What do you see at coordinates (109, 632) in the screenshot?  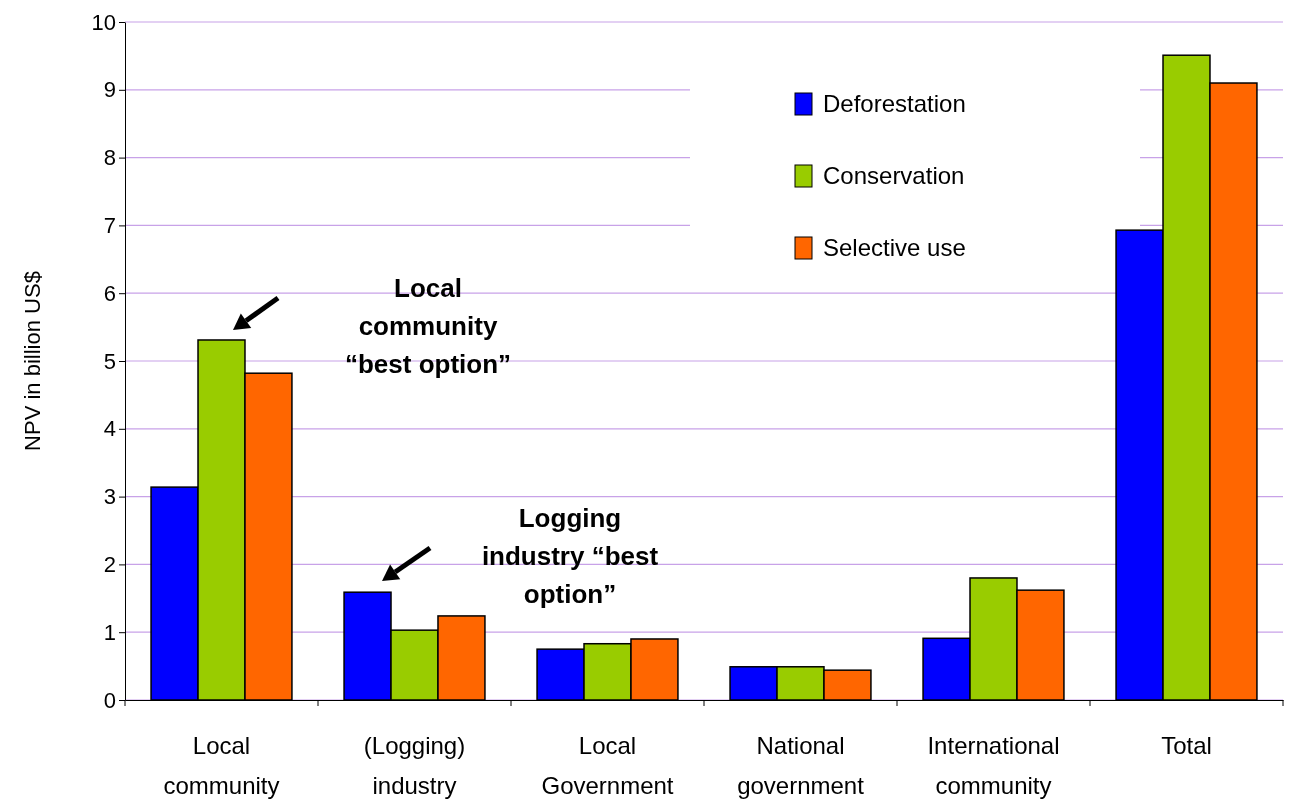 I see `y-tick-label: 1` at bounding box center [109, 632].